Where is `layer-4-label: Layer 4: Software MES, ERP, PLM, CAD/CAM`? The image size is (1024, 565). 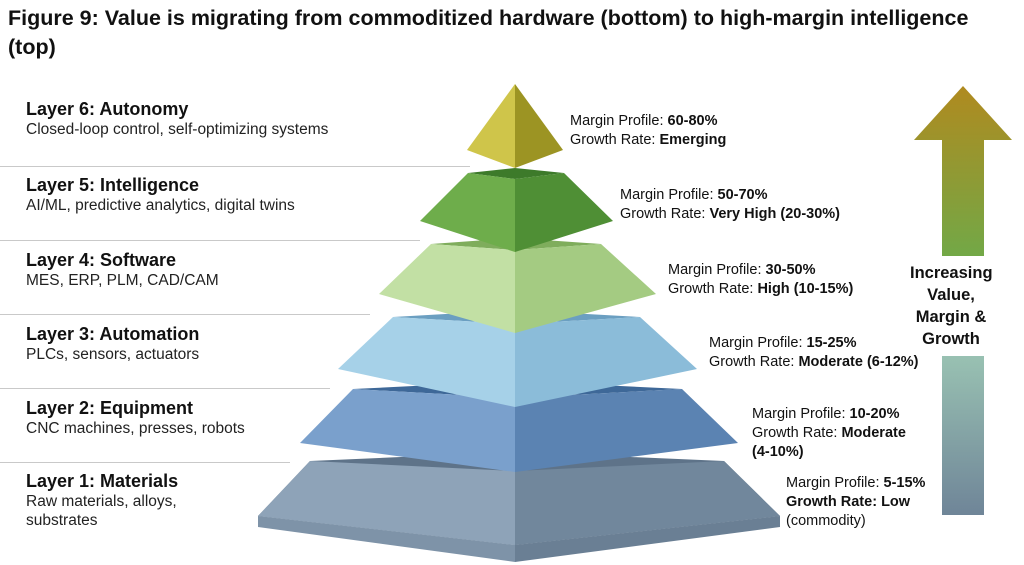 layer-4-label: Layer 4: Software MES, ERP, PLM, CAD/CAM is located at coordinates (191, 269).